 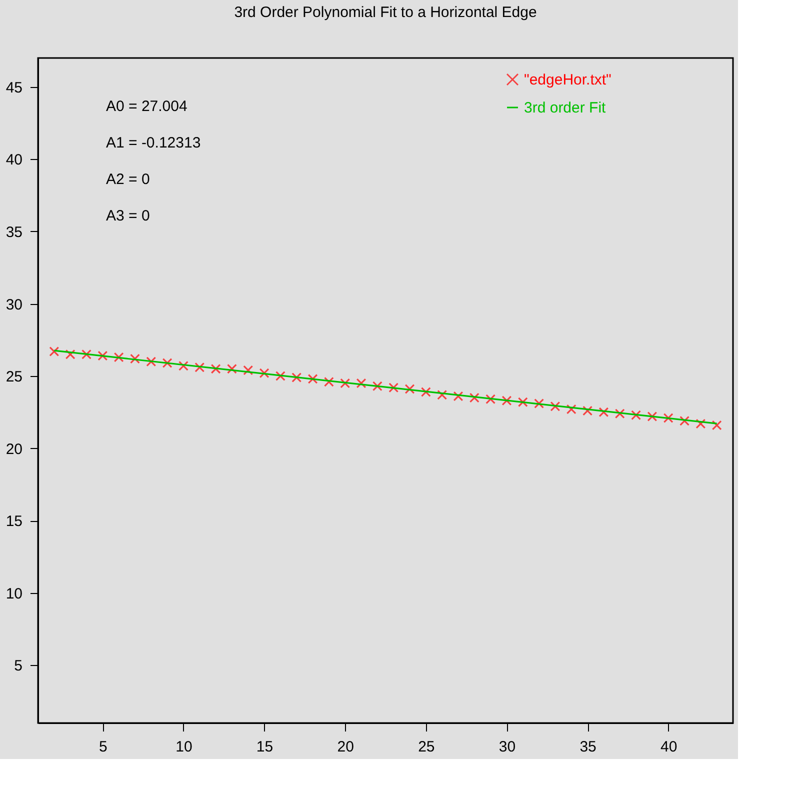 What do you see at coordinates (18, 666) in the screenshot?
I see `y-tick-label: 5` at bounding box center [18, 666].